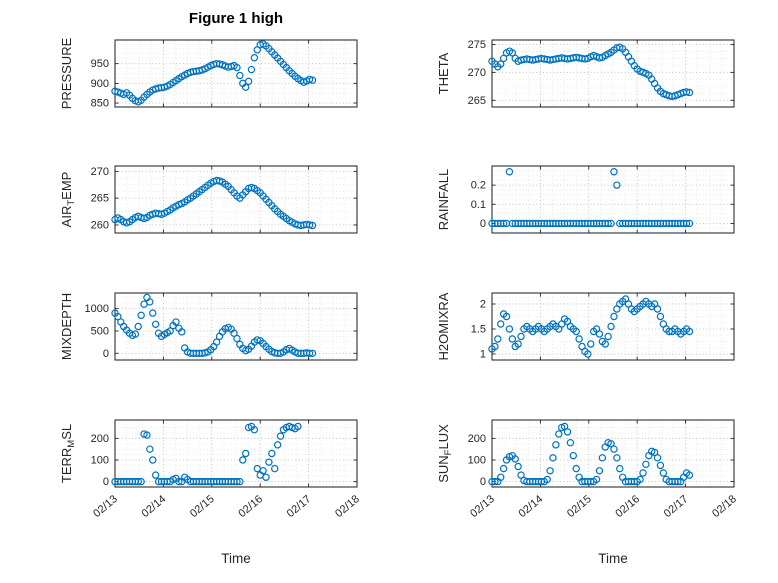 The height and width of the screenshot is (583, 778). Describe the element at coordinates (478, 186) in the screenshot. I see `y-tick-label: 0.2` at that location.